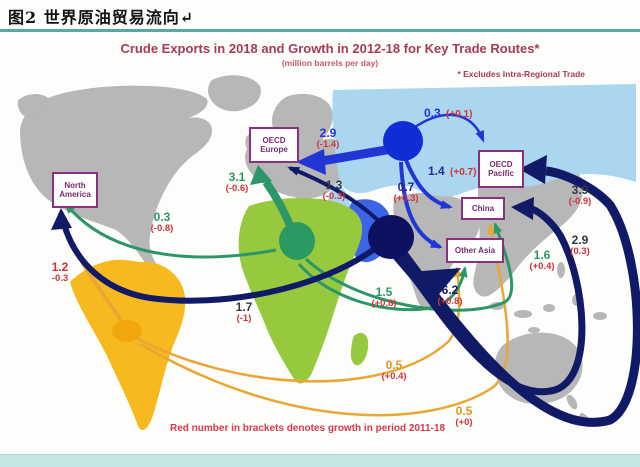 The image size is (640, 467). I want to click on madagascar, so click(359, 349).